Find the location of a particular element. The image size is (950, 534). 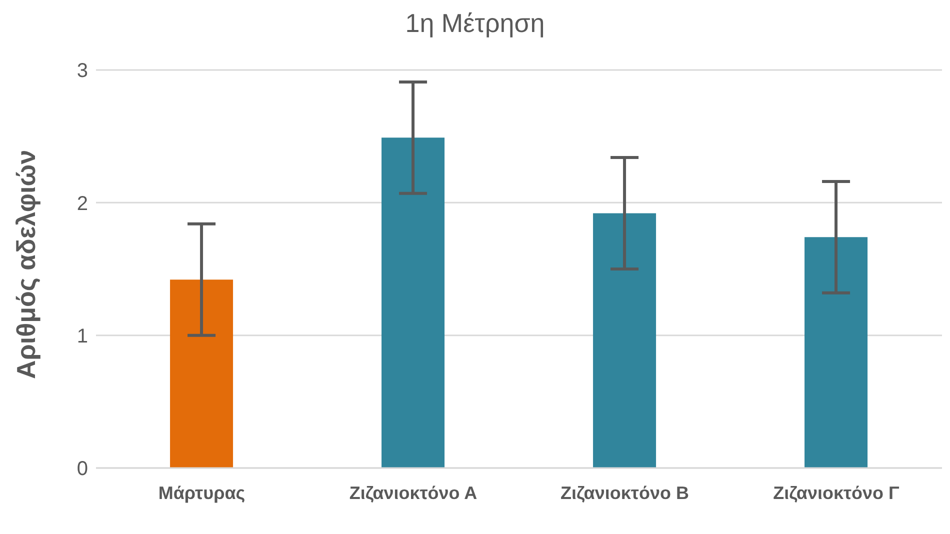

x-tick-label: Μάρτυρας is located at coordinates (202, 492).